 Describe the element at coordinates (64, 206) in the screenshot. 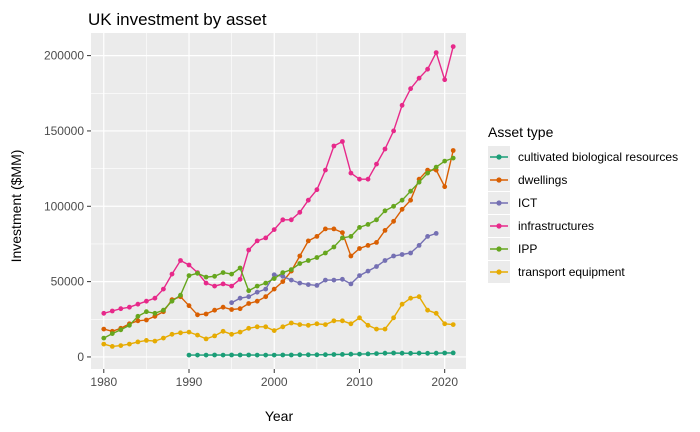

I see `y-tick-label: 100000` at that location.